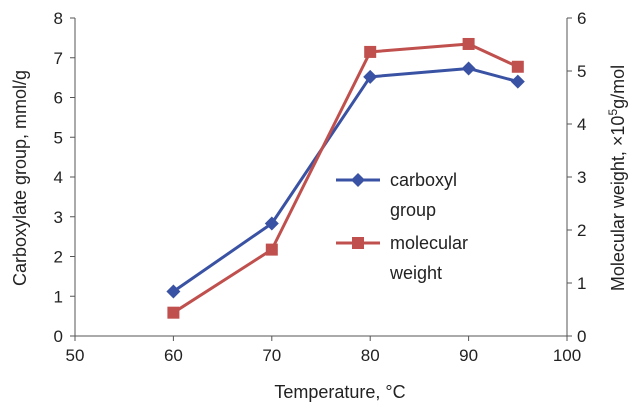 This screenshot has width=636, height=402. I want to click on x-tick-label: 90, so click(468, 355).